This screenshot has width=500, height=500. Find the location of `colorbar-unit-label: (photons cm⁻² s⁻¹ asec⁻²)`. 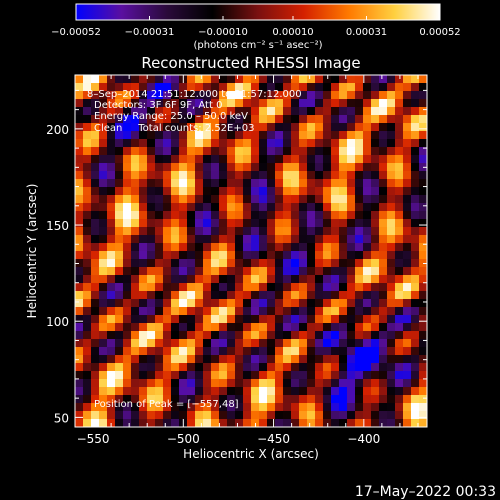

colorbar-unit-label: (photons cm⁻² s⁻¹ asec⁻²) is located at coordinates (257, 45).